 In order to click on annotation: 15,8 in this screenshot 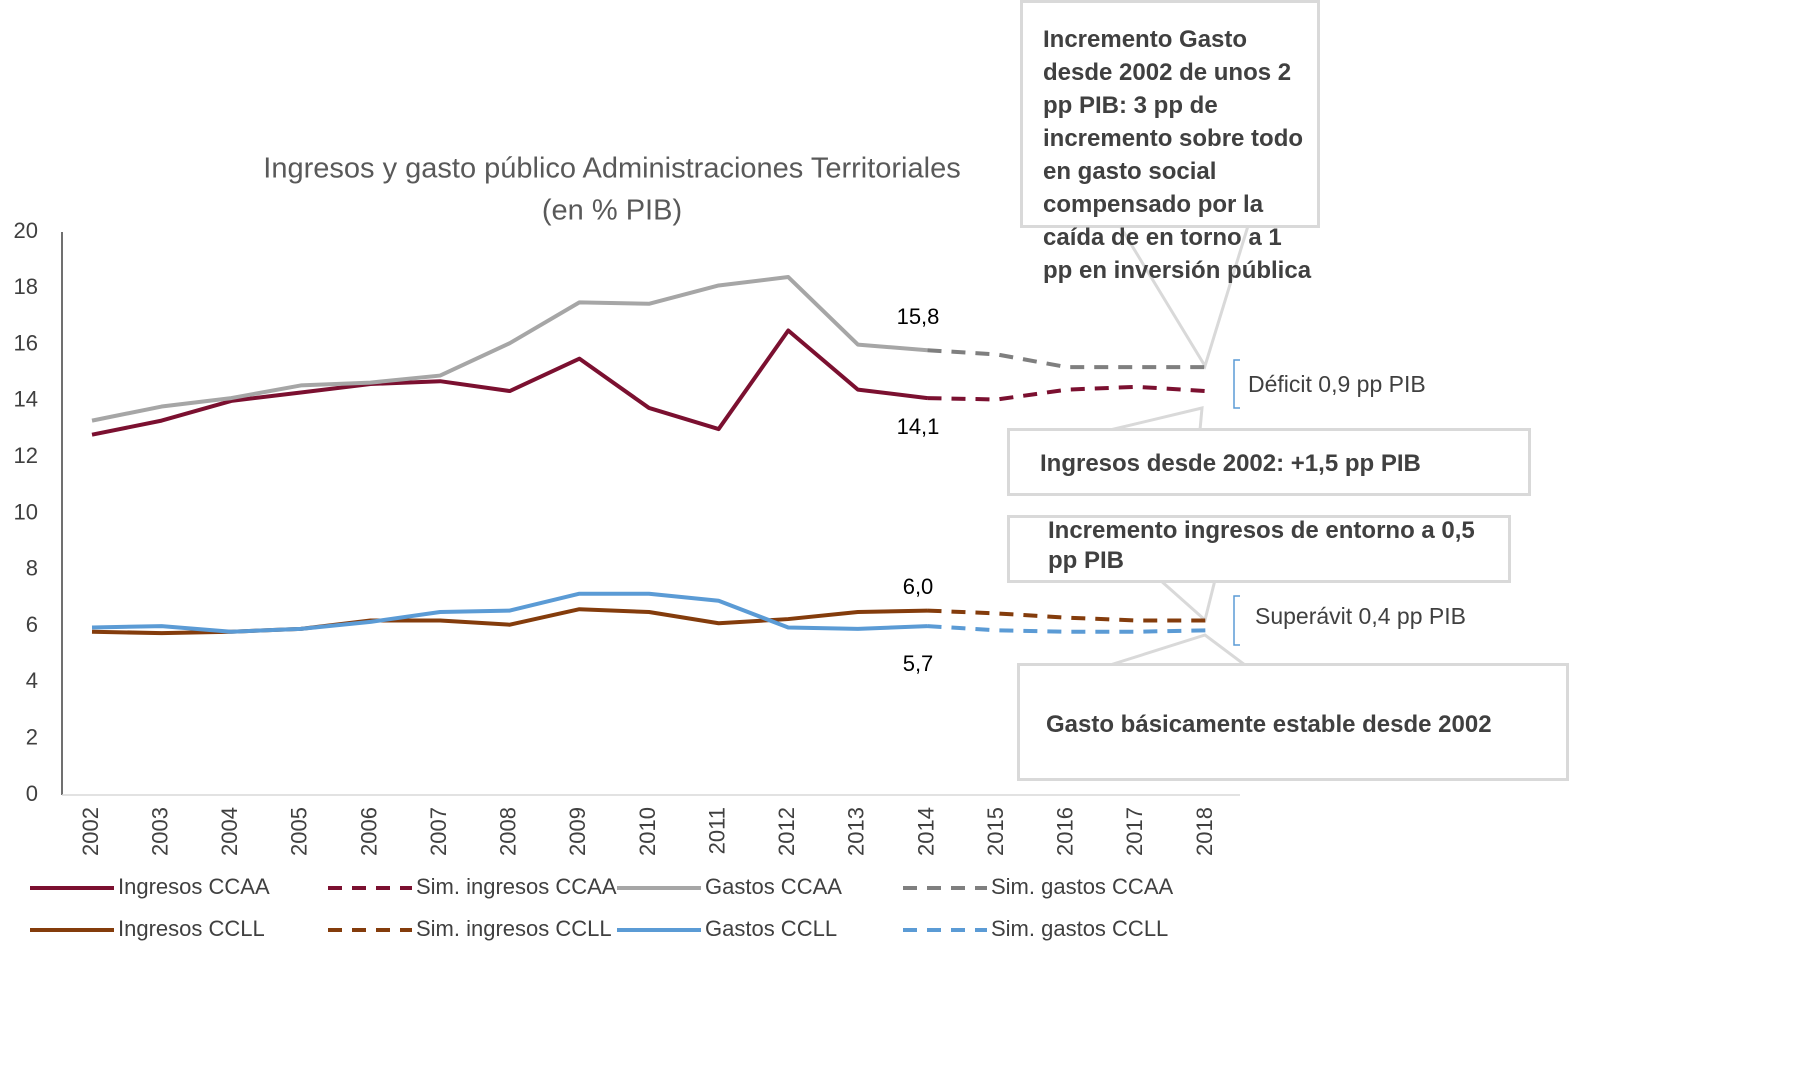, I will do `click(918, 316)`.